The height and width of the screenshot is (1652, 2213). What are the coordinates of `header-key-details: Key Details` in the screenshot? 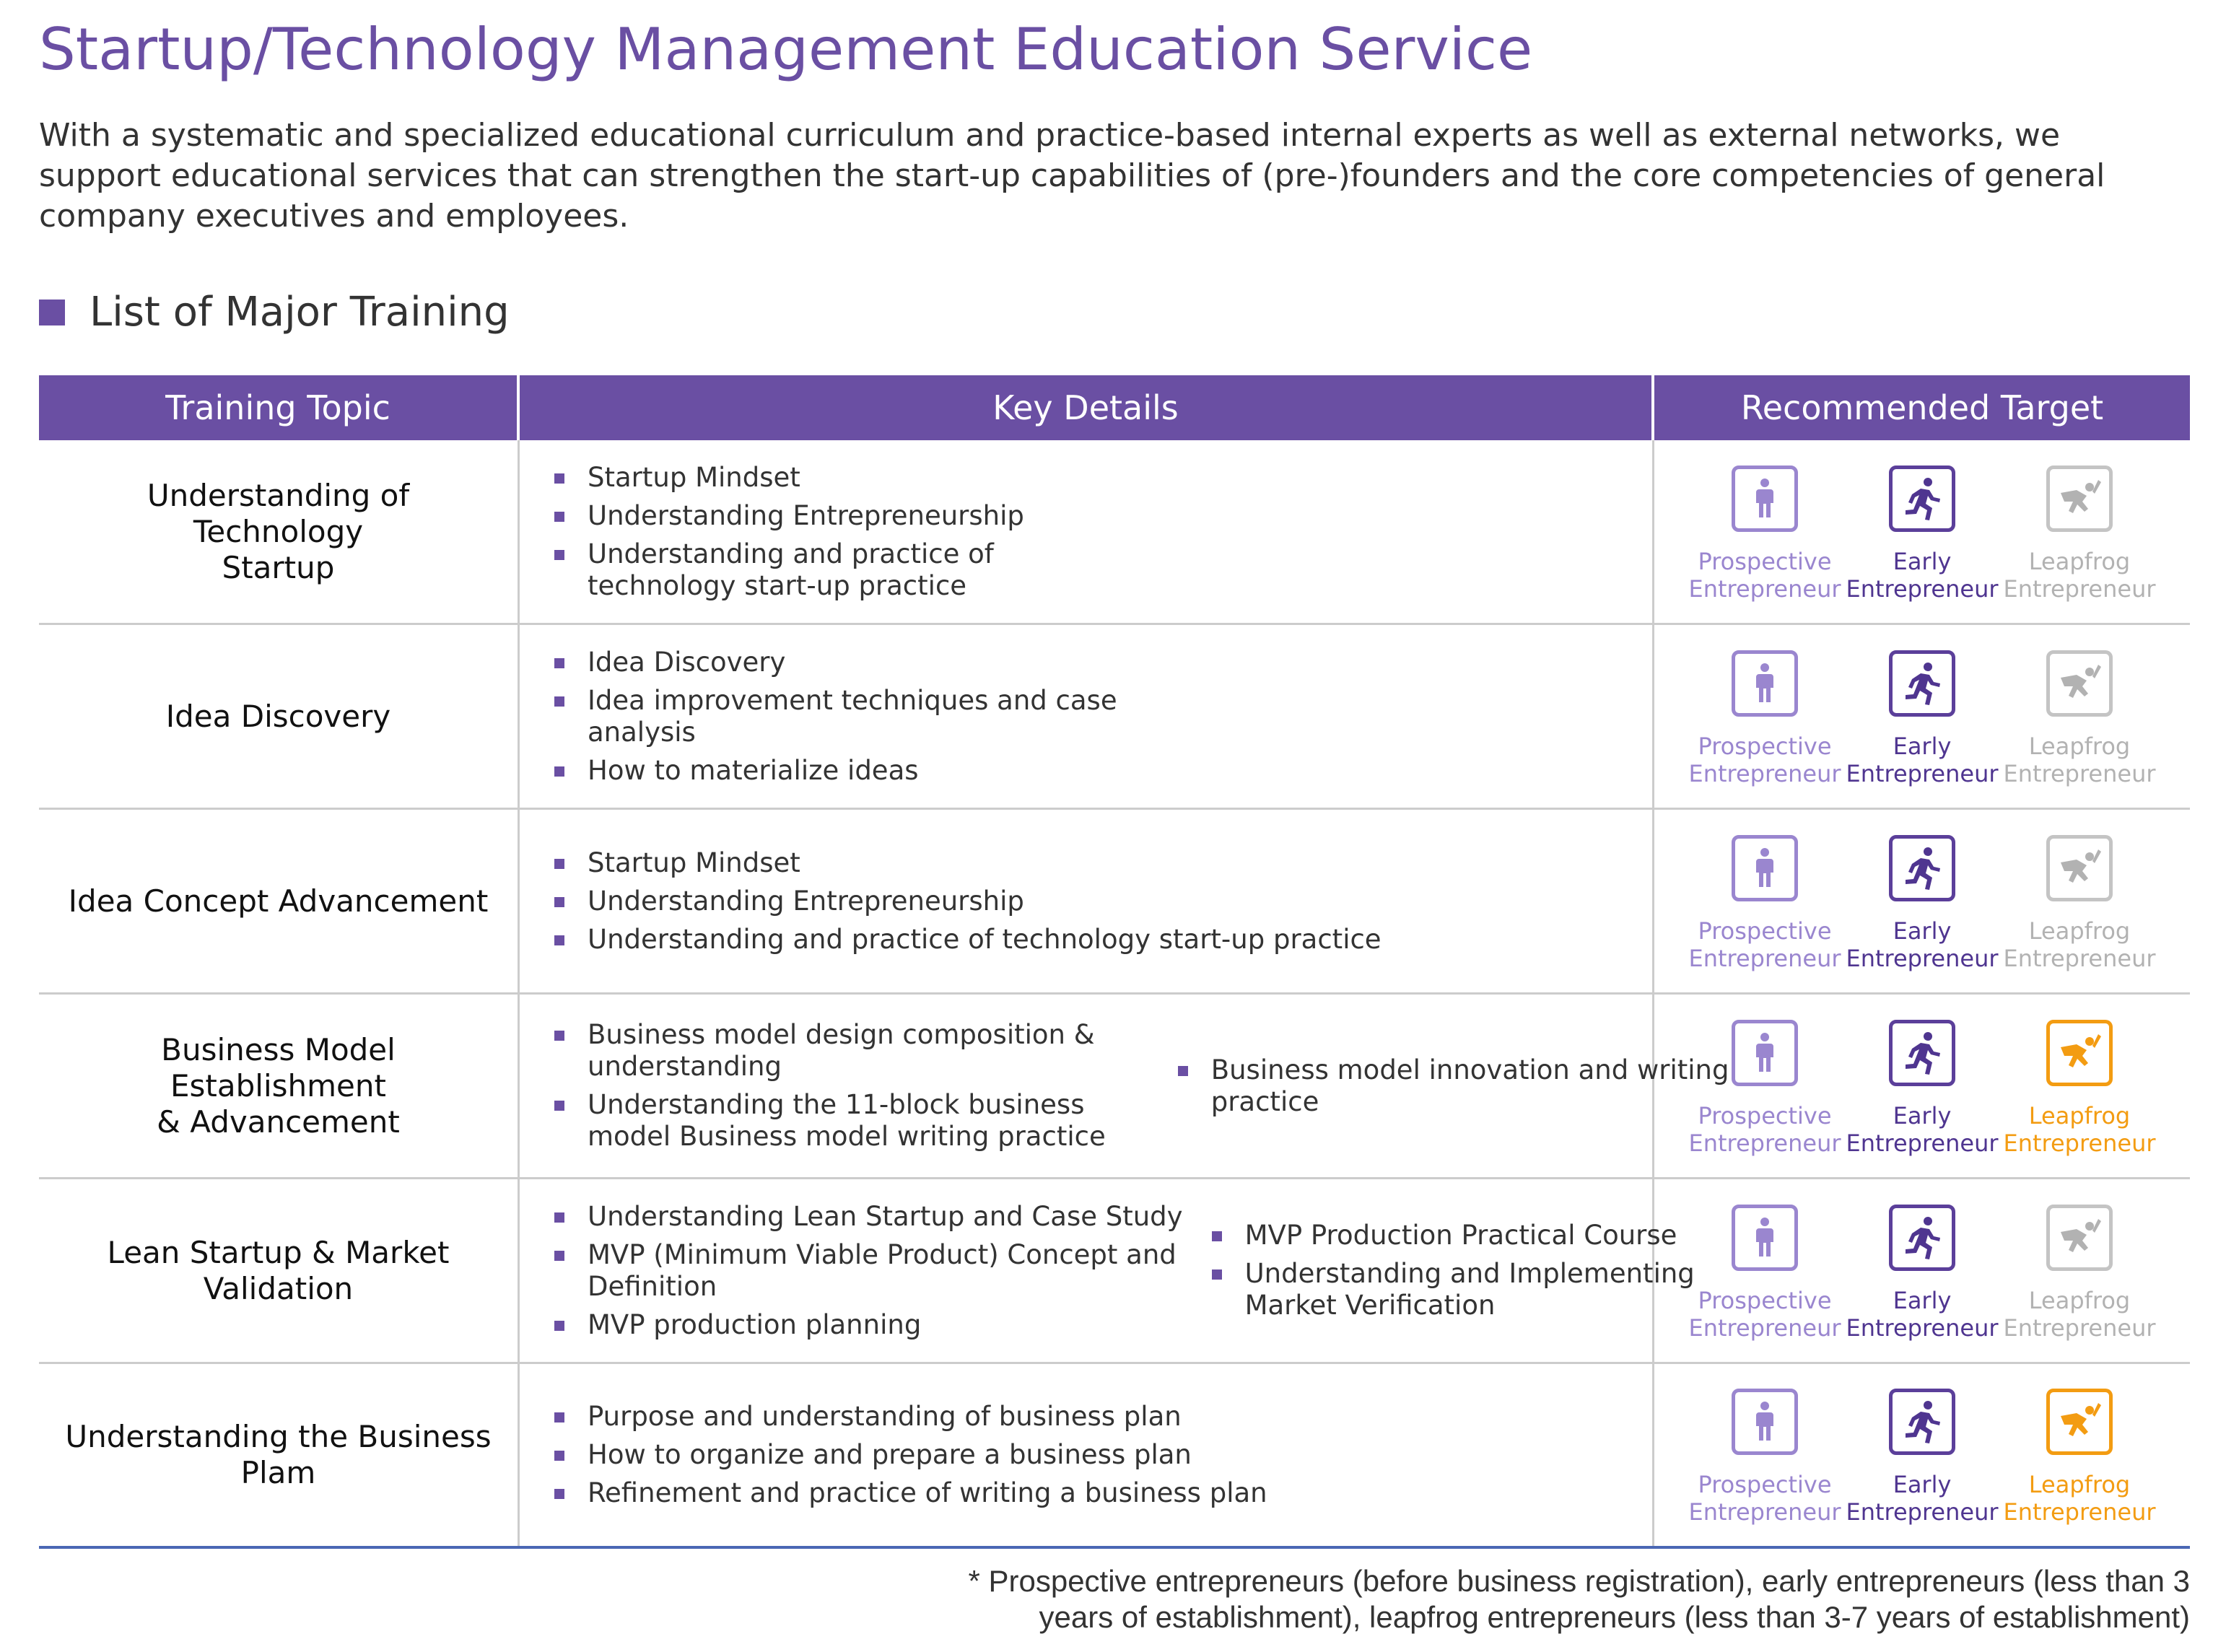 It's located at (1087, 407).